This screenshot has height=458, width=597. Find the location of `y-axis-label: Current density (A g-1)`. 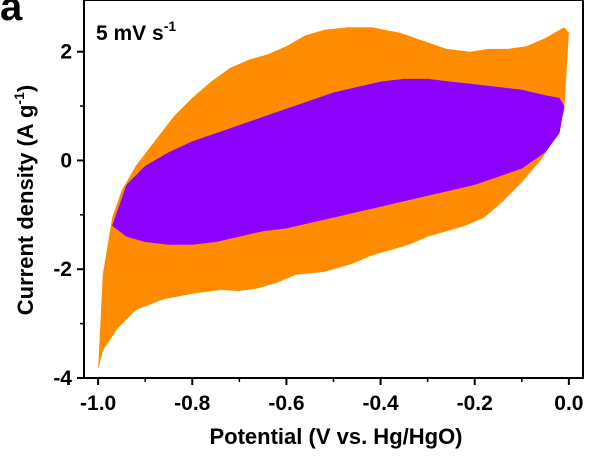

y-axis-label: Current density (A g-1) is located at coordinates (24, 200).